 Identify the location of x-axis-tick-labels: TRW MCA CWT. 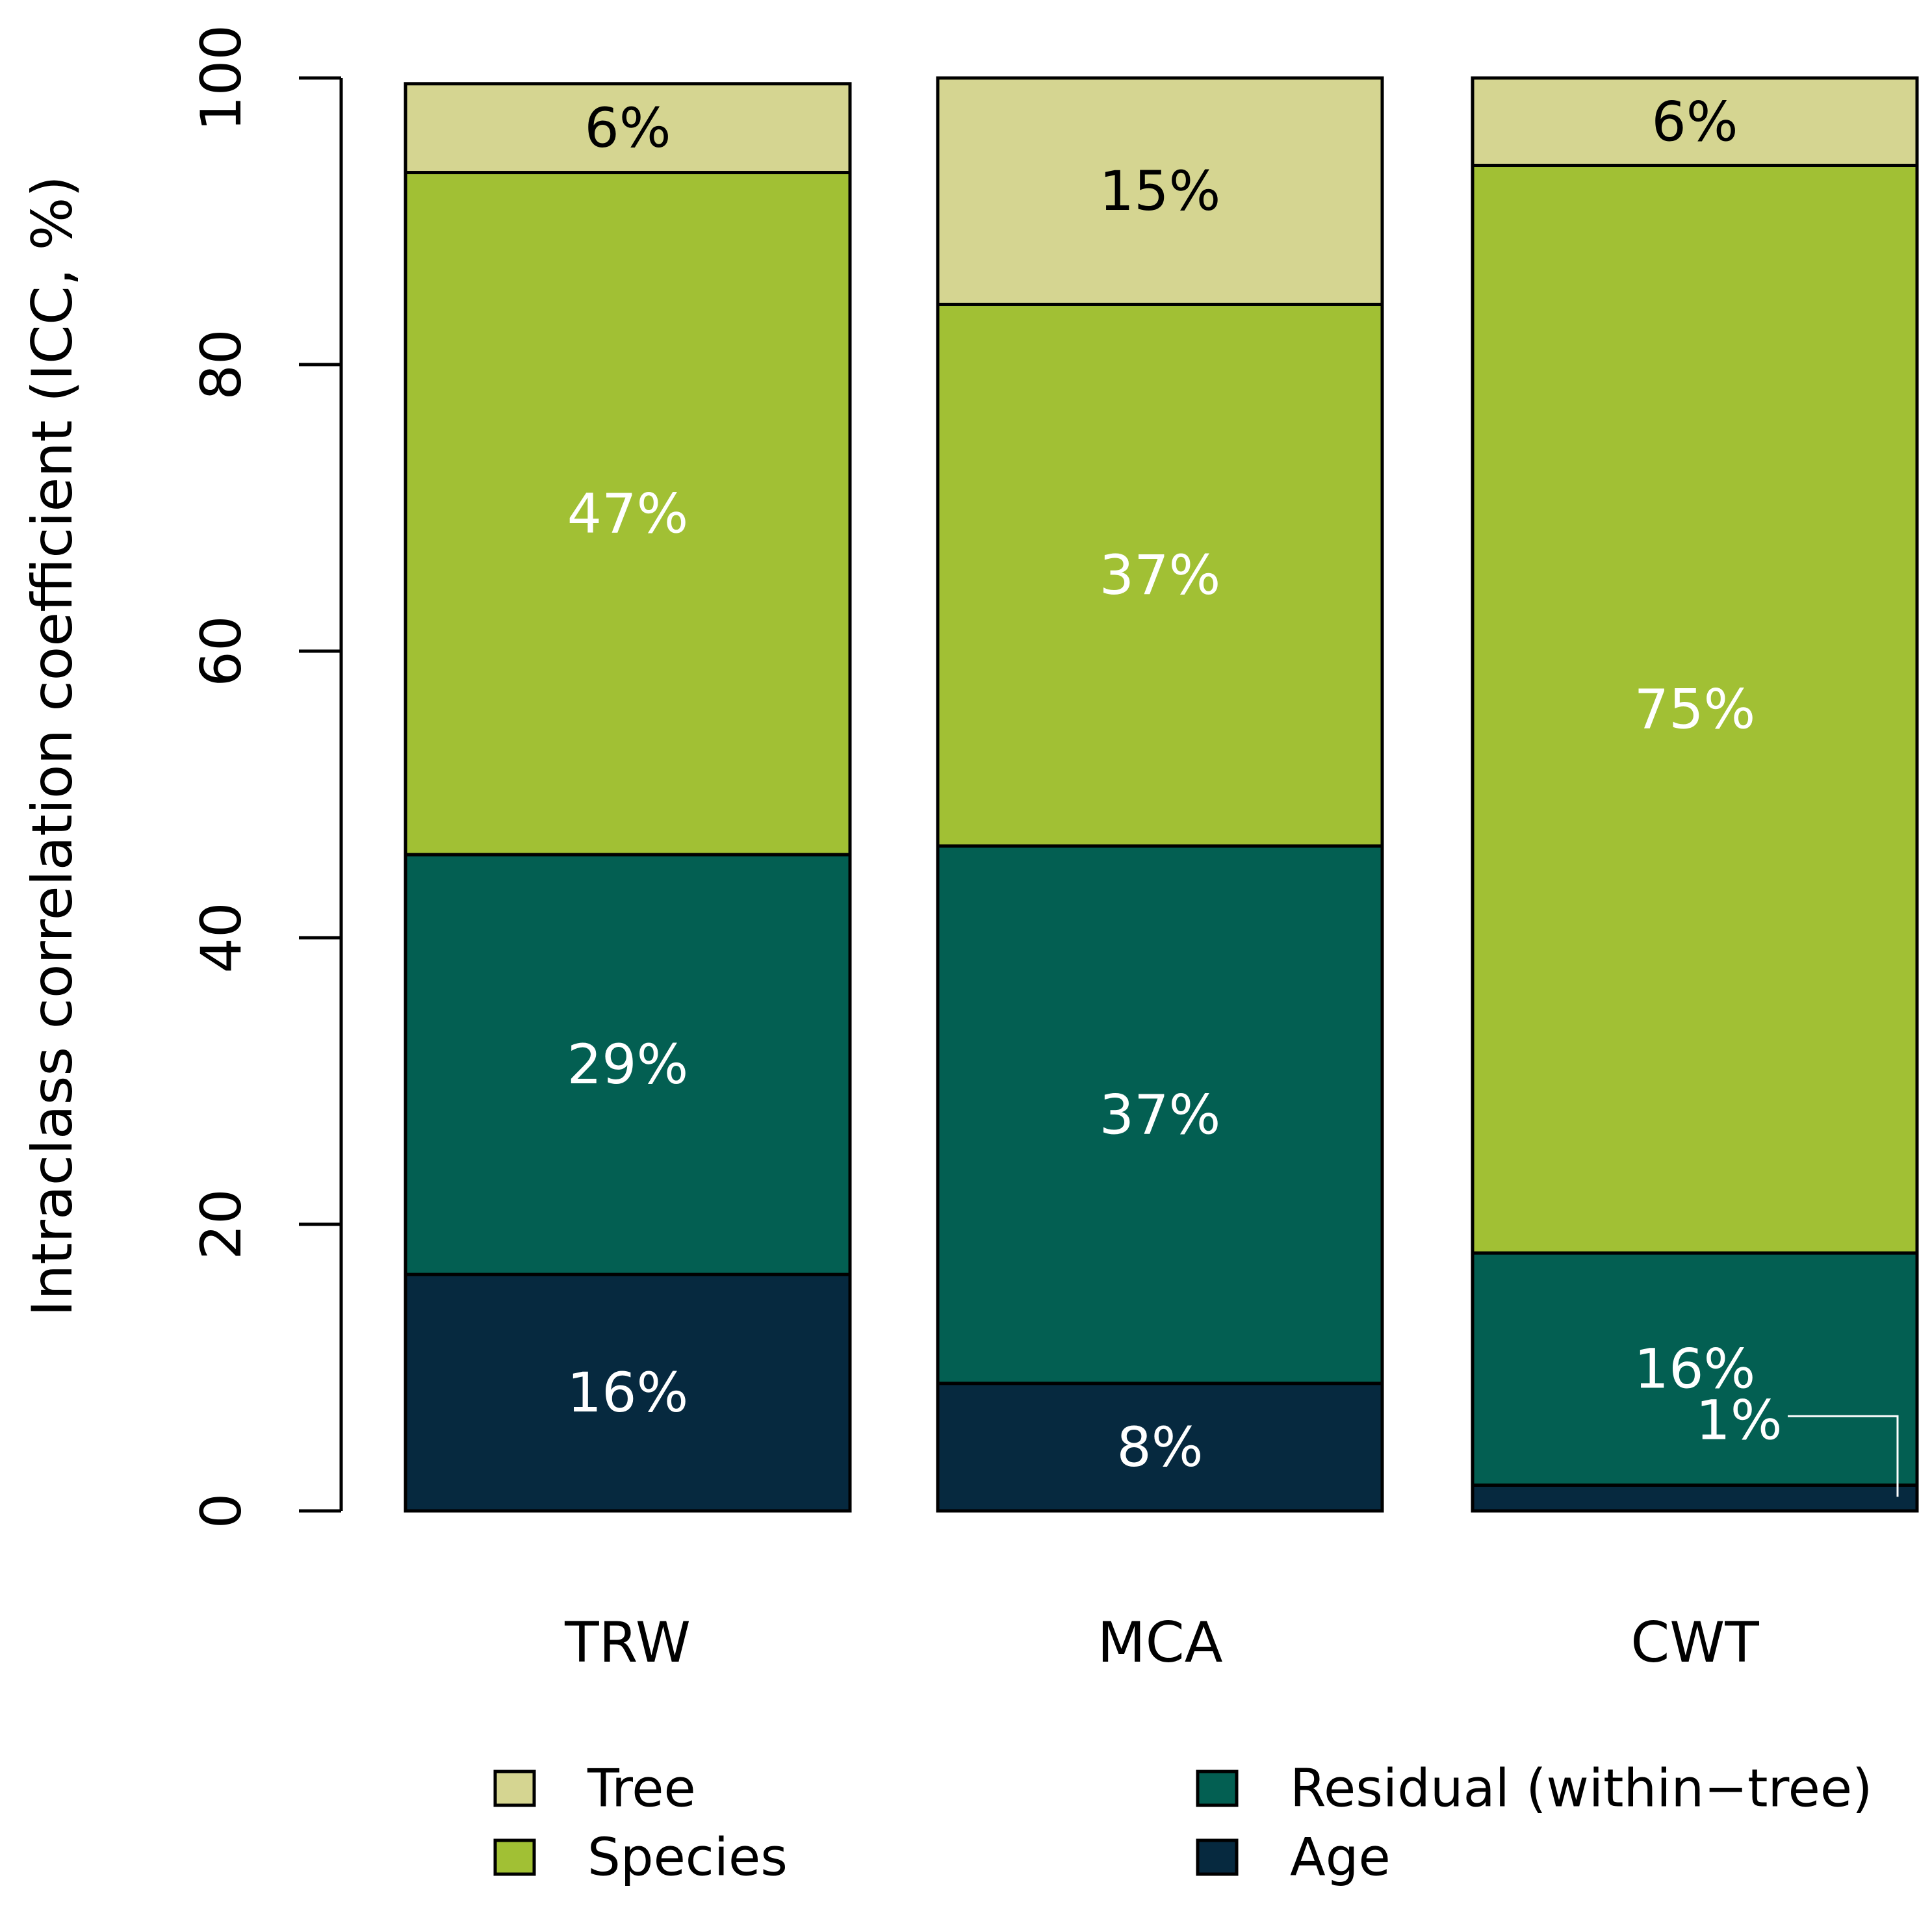
(1162, 1642).